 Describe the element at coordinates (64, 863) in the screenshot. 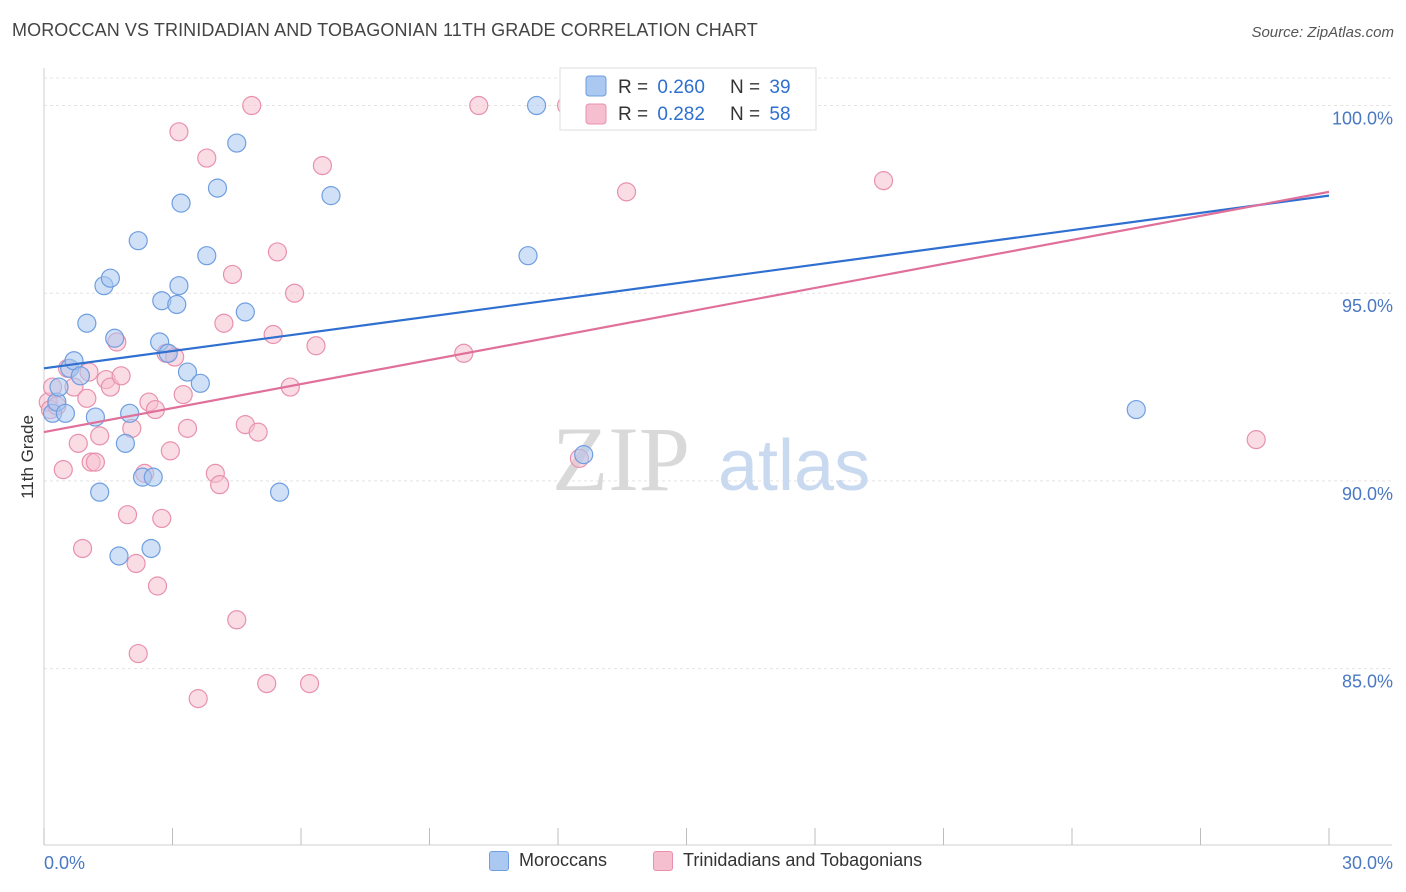

I see `x-tick-label-min: 0.0%` at that location.